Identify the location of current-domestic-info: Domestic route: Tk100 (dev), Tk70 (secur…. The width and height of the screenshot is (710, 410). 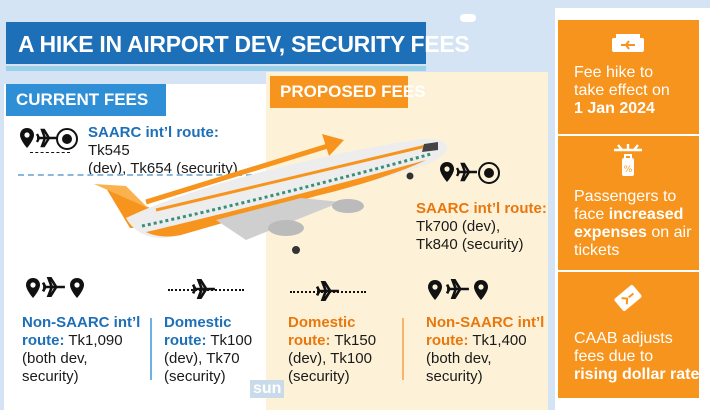
(208, 349).